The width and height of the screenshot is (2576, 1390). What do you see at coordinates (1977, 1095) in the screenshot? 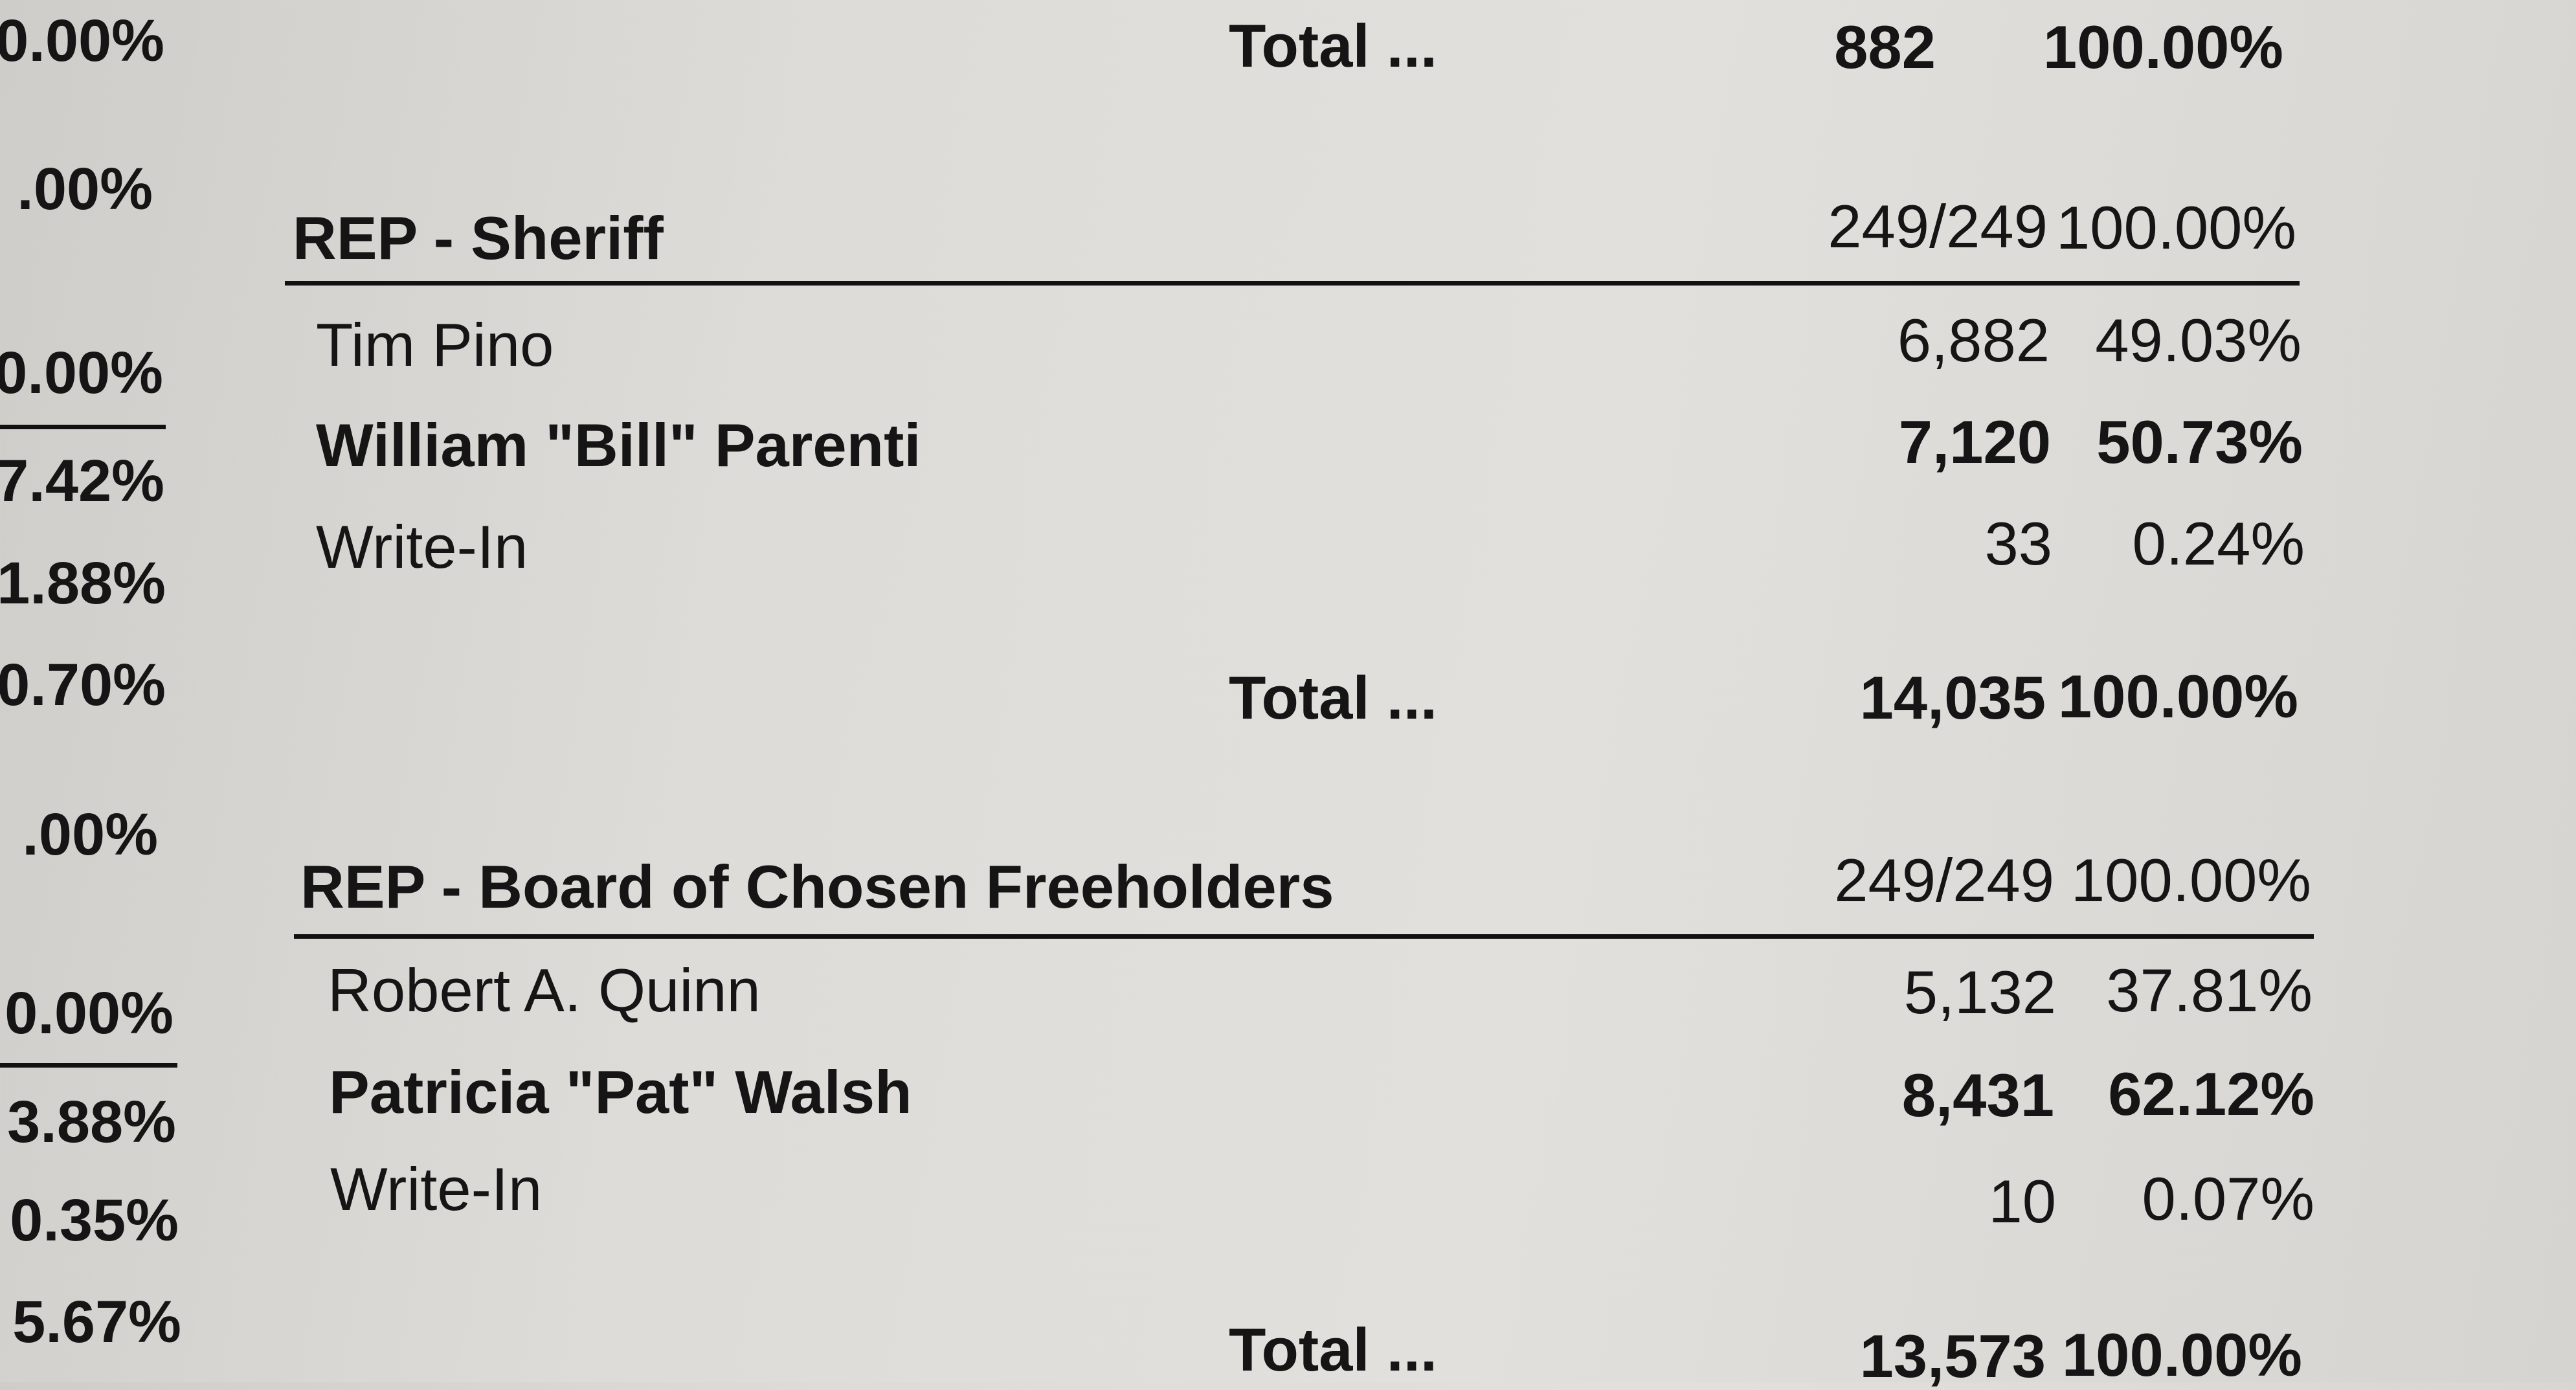
I see `candidate-votes: 8,431` at bounding box center [1977, 1095].